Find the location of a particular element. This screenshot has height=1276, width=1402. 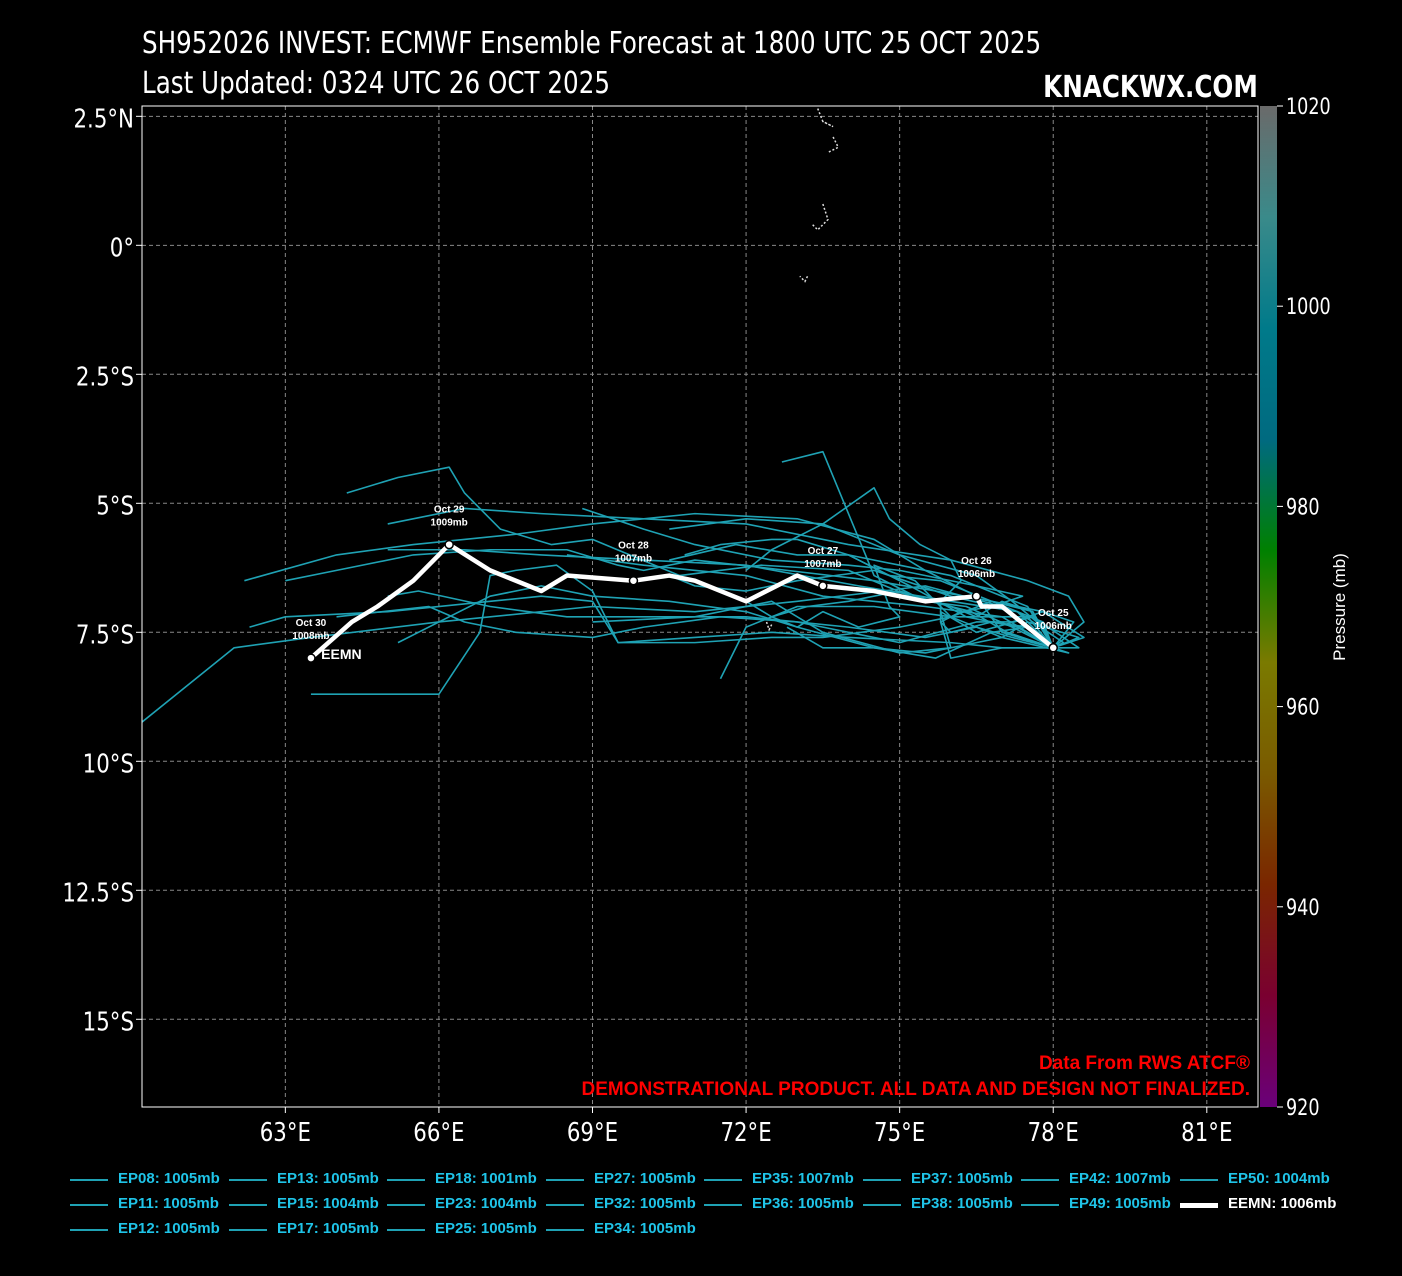

mean-track-label: EEMN is located at coordinates (341, 654).